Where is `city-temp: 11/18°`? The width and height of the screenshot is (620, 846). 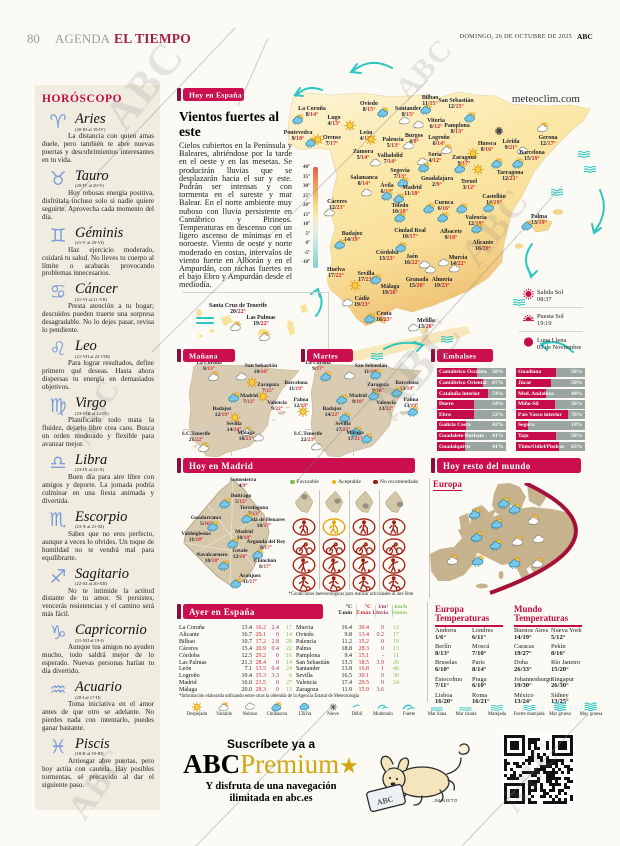
city-temp: 11/18° is located at coordinates (371, 371).